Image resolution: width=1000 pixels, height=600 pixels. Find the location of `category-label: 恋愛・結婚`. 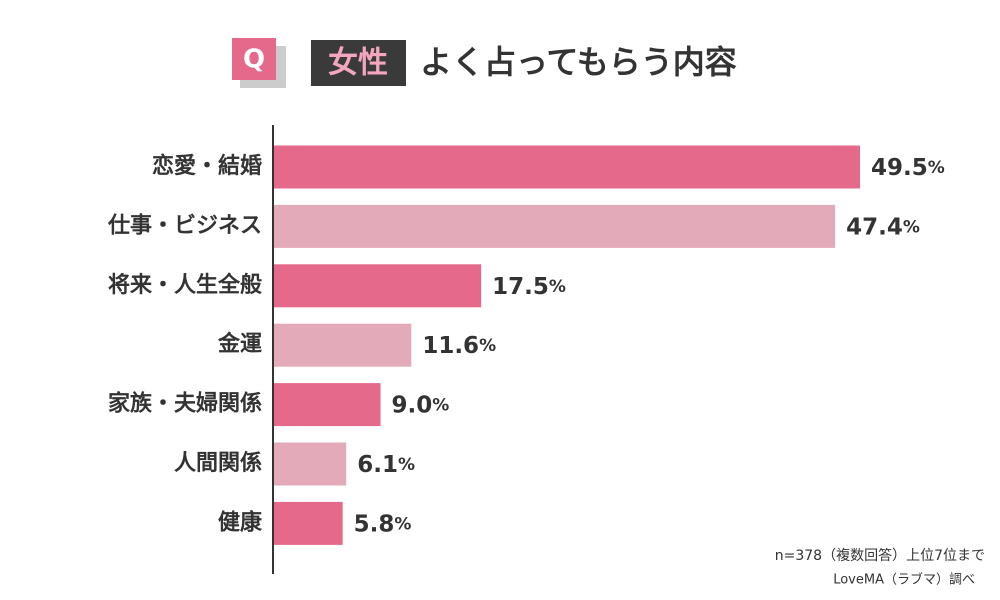

category-label: 恋愛・結婚 is located at coordinates (207, 166).